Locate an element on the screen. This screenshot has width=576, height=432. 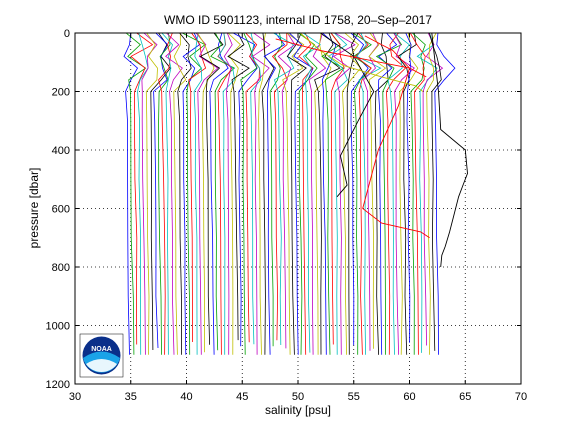
x-tick-label: 35 is located at coordinates (131, 397).